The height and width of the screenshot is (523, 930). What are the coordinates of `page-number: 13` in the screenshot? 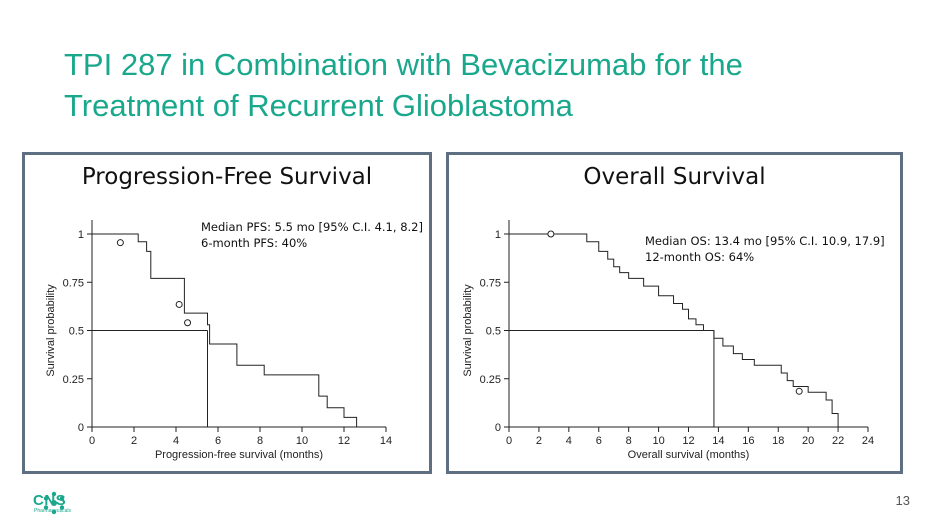 It's located at (902, 500).